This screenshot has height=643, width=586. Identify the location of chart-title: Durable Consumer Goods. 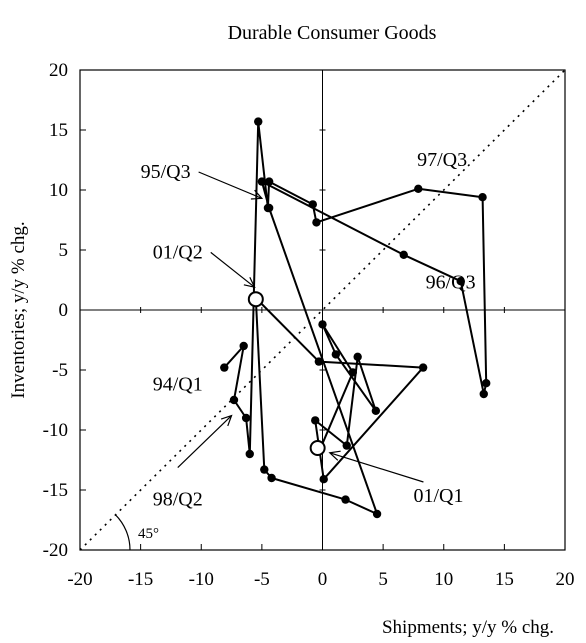
(332, 33).